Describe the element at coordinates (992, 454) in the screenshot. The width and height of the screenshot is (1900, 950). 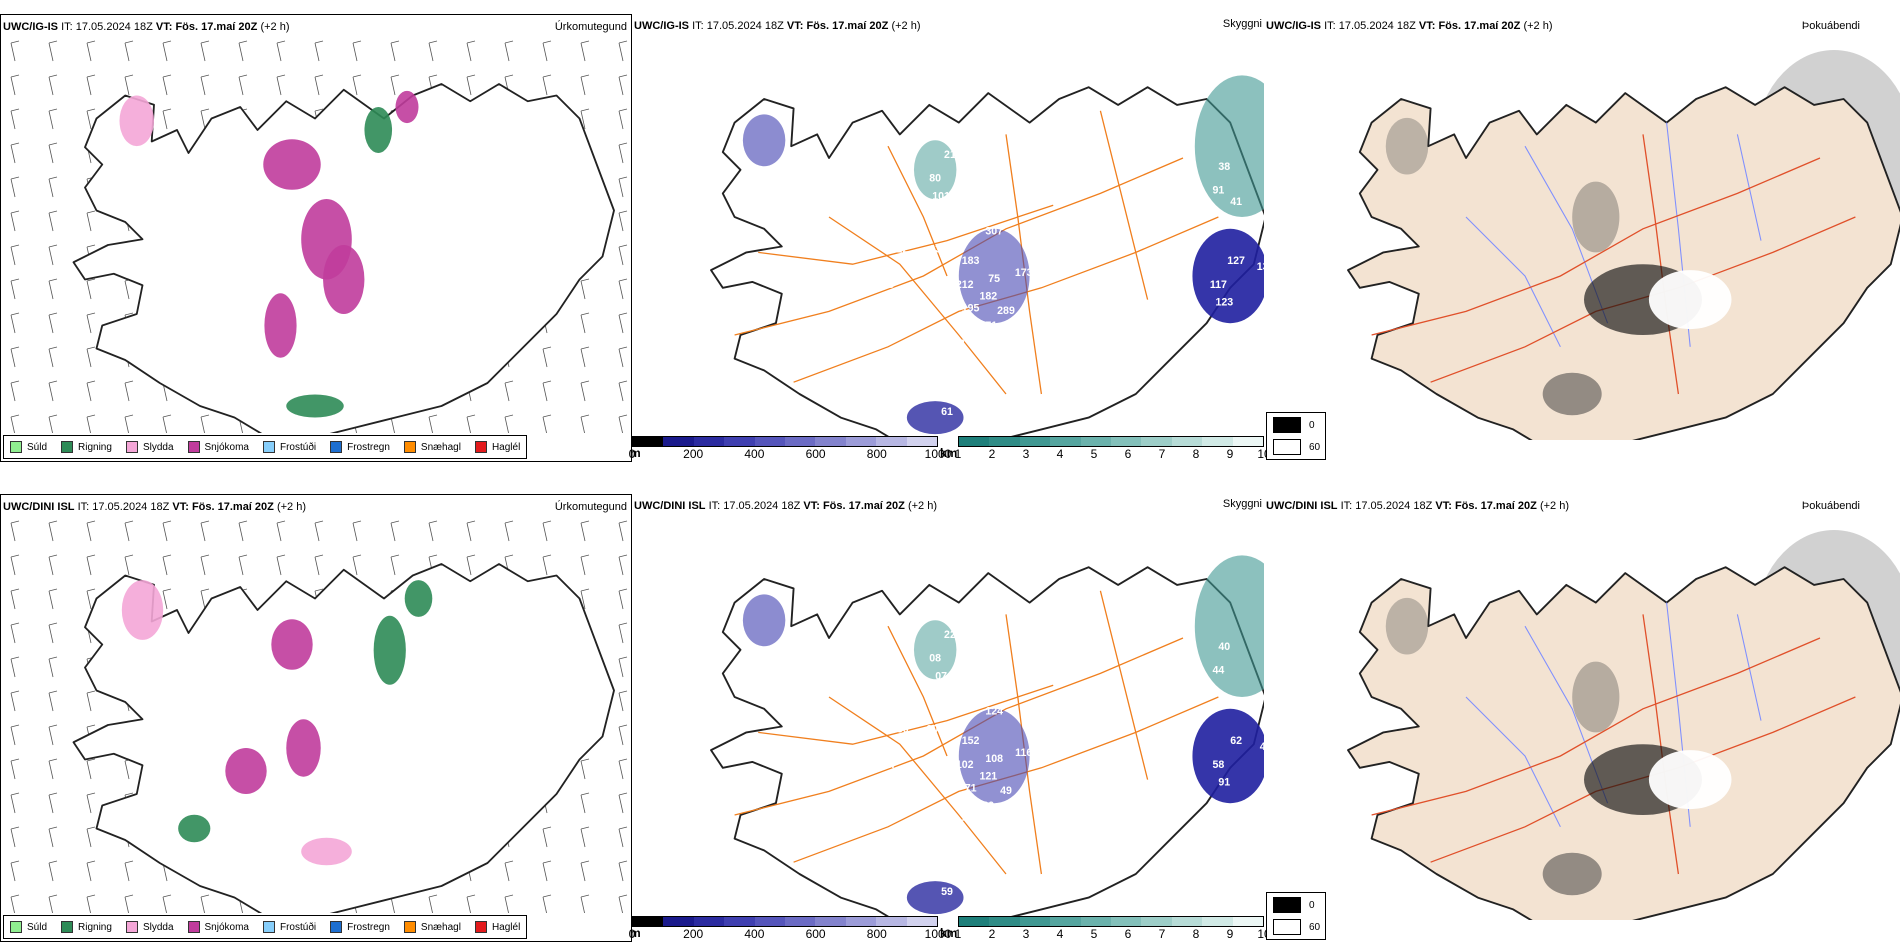
I see `scale-tick-label: 2` at that location.